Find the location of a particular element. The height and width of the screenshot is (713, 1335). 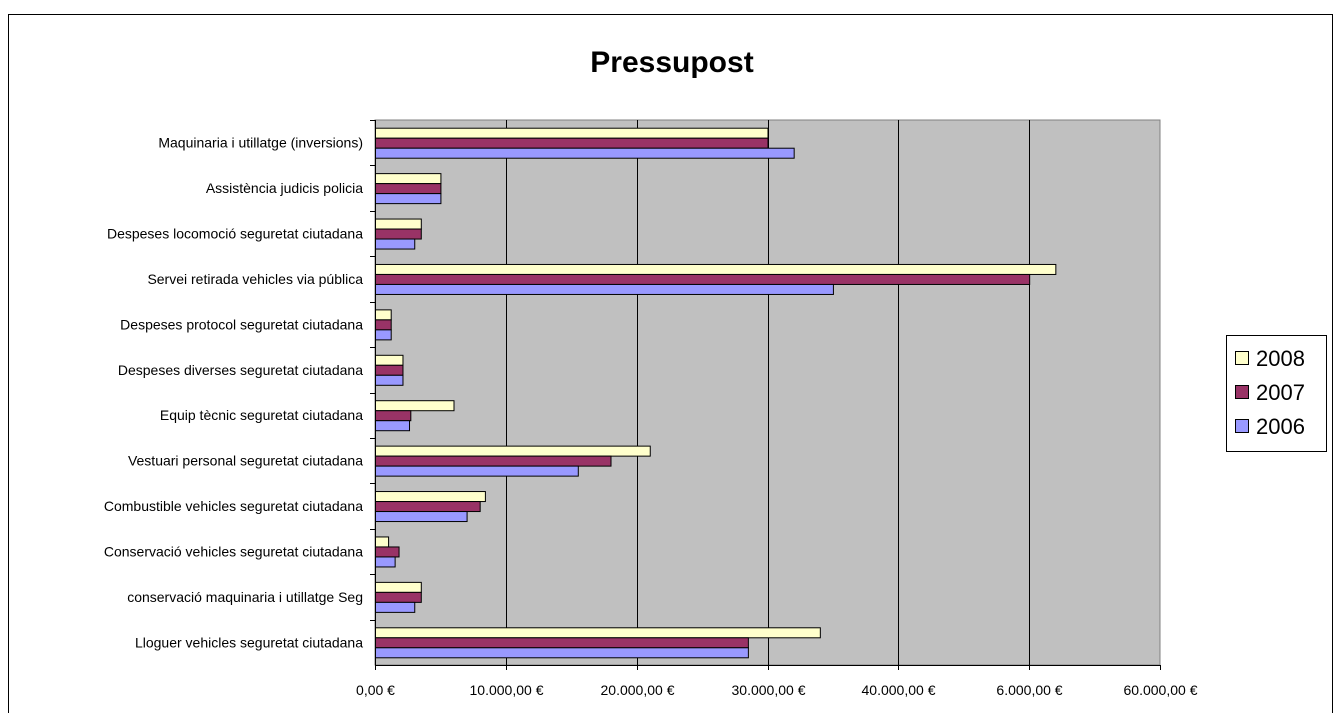

x-tick-label: 40.000,00 € is located at coordinates (899, 690).